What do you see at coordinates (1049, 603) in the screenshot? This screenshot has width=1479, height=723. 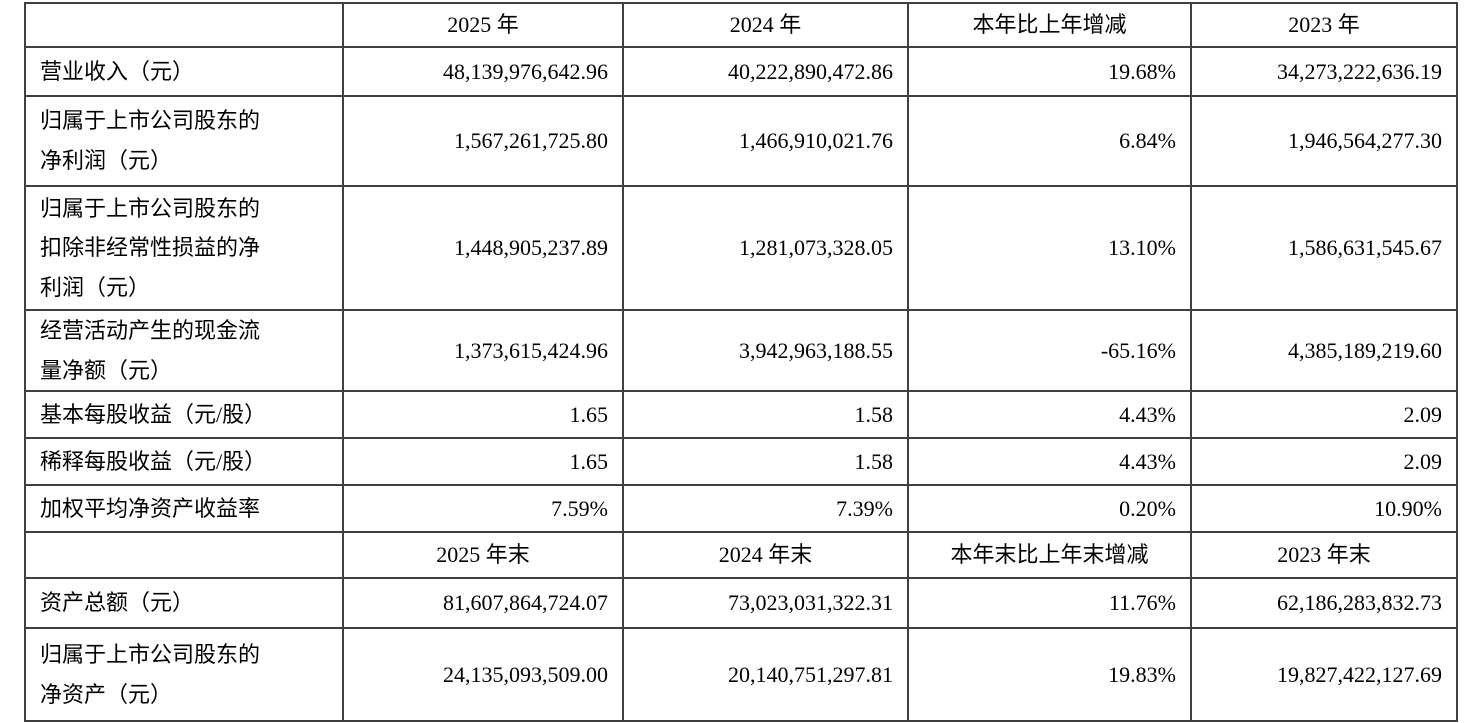 I see `value-cell: 11.76%` at bounding box center [1049, 603].